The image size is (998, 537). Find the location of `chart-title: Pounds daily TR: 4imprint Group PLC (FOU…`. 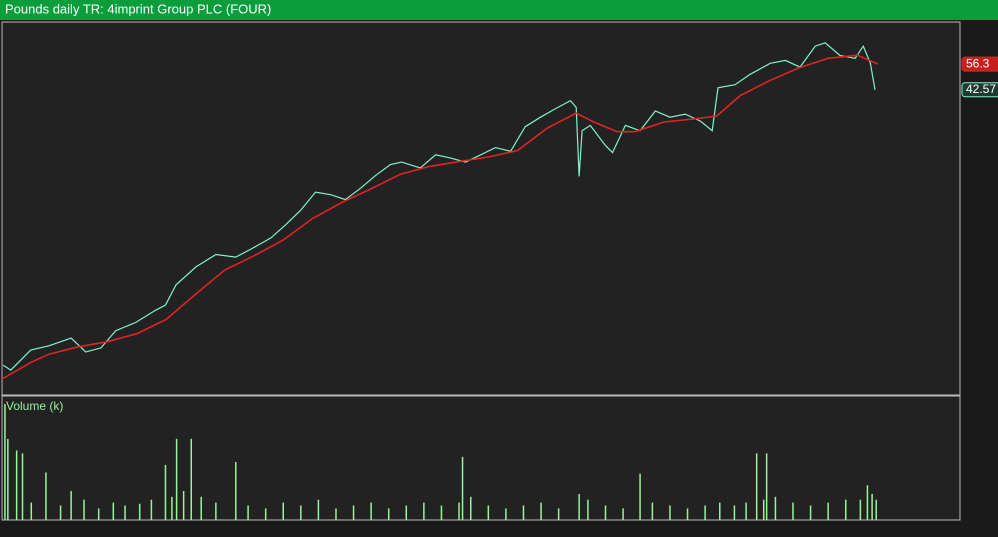

chart-title: Pounds daily TR: 4imprint Group PLC (FOU… is located at coordinates (138, 8).